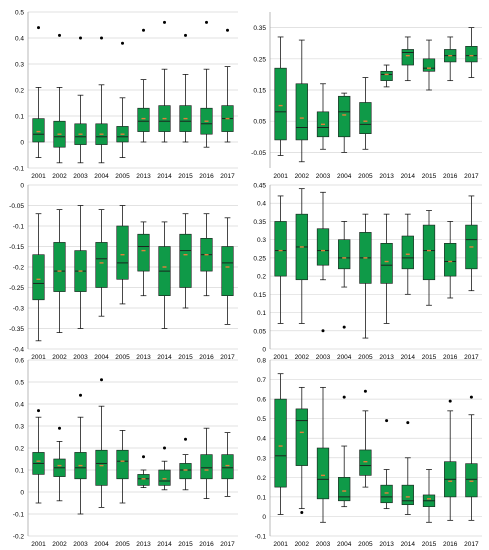 Image resolution: width=489 pixels, height=550 pixels. Describe the element at coordinates (259, 122) in the screenshot. I see `y-tick-label: 0.05` at that location.